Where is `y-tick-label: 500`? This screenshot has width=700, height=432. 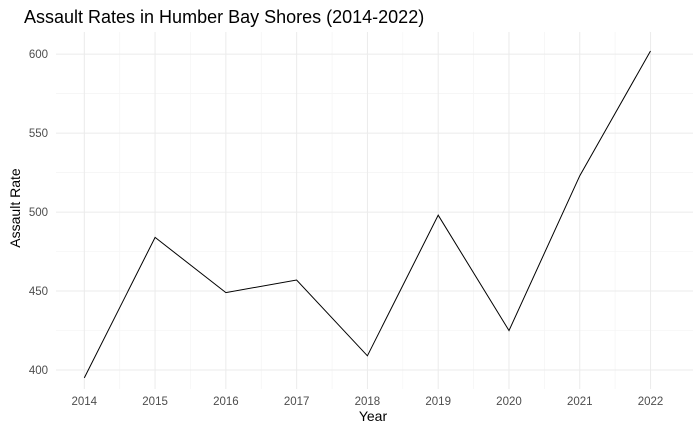
y-tick-label: 500 is located at coordinates (38, 213).